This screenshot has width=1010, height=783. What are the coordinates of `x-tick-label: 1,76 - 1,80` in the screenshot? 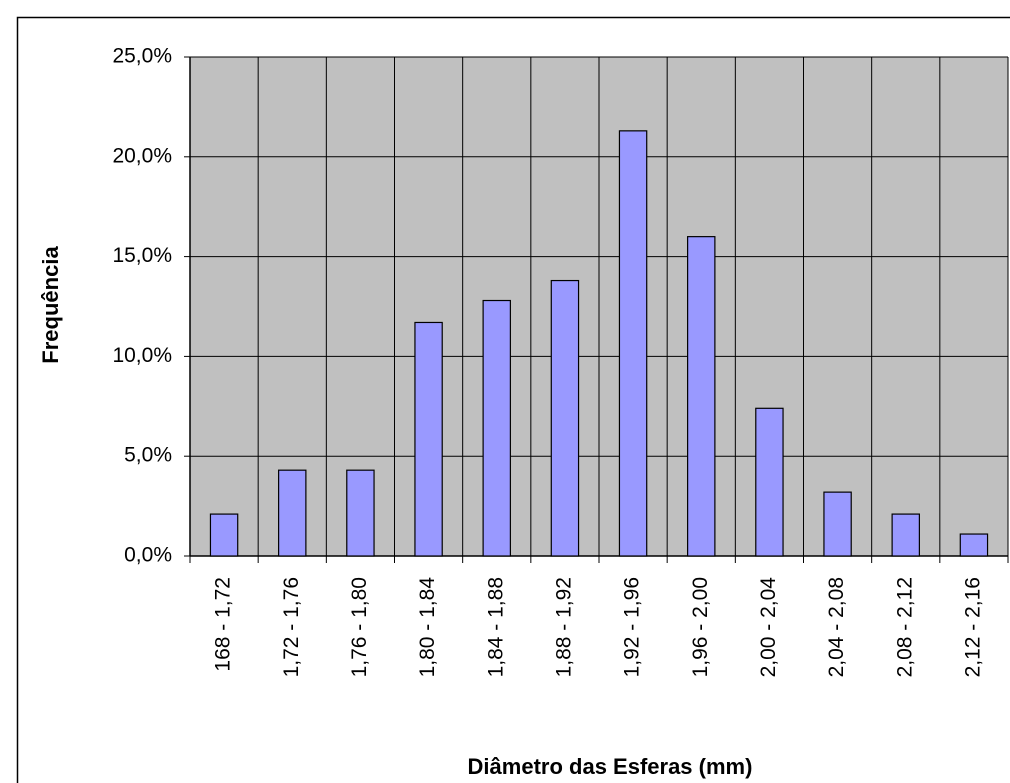 It's located at (359, 627).